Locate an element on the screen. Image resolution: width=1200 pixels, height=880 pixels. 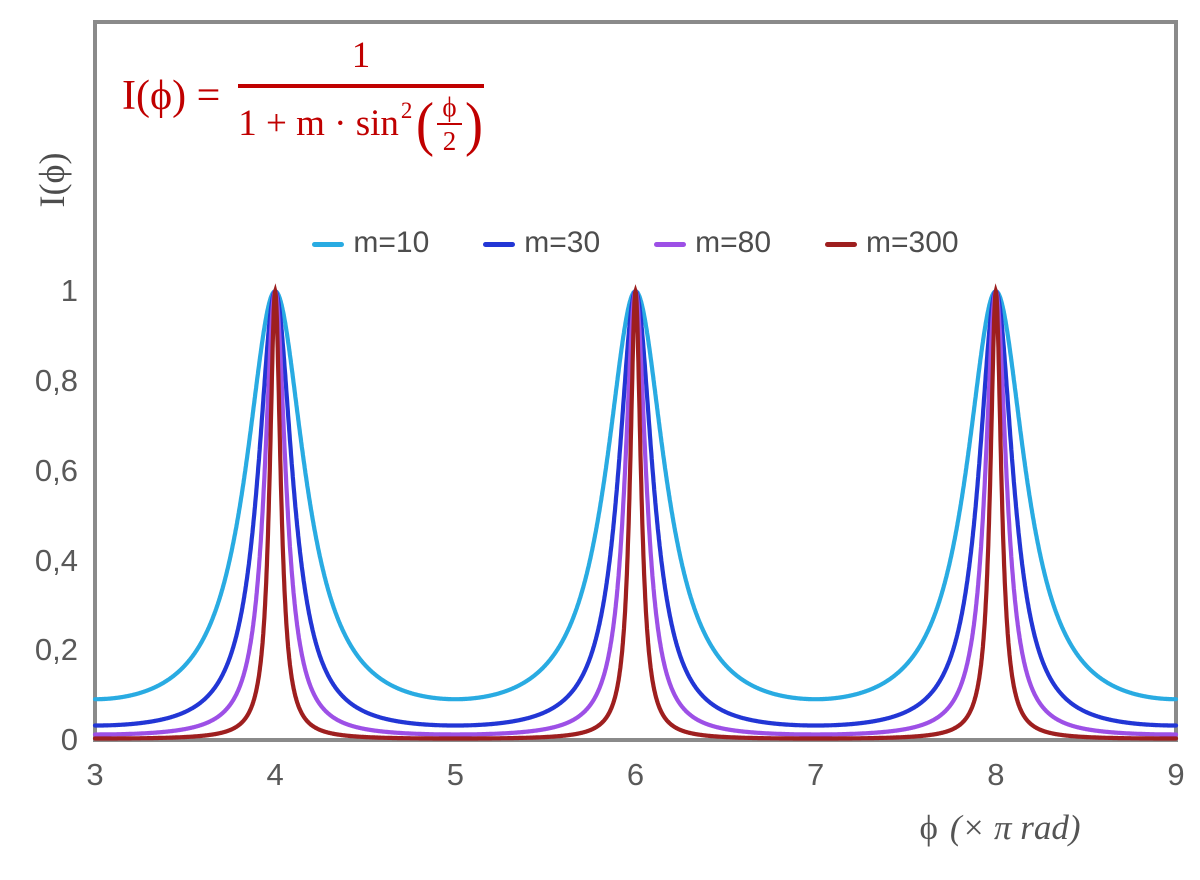
formula-inner-fraction: ϕ 2 is located at coordinates (449, 124).